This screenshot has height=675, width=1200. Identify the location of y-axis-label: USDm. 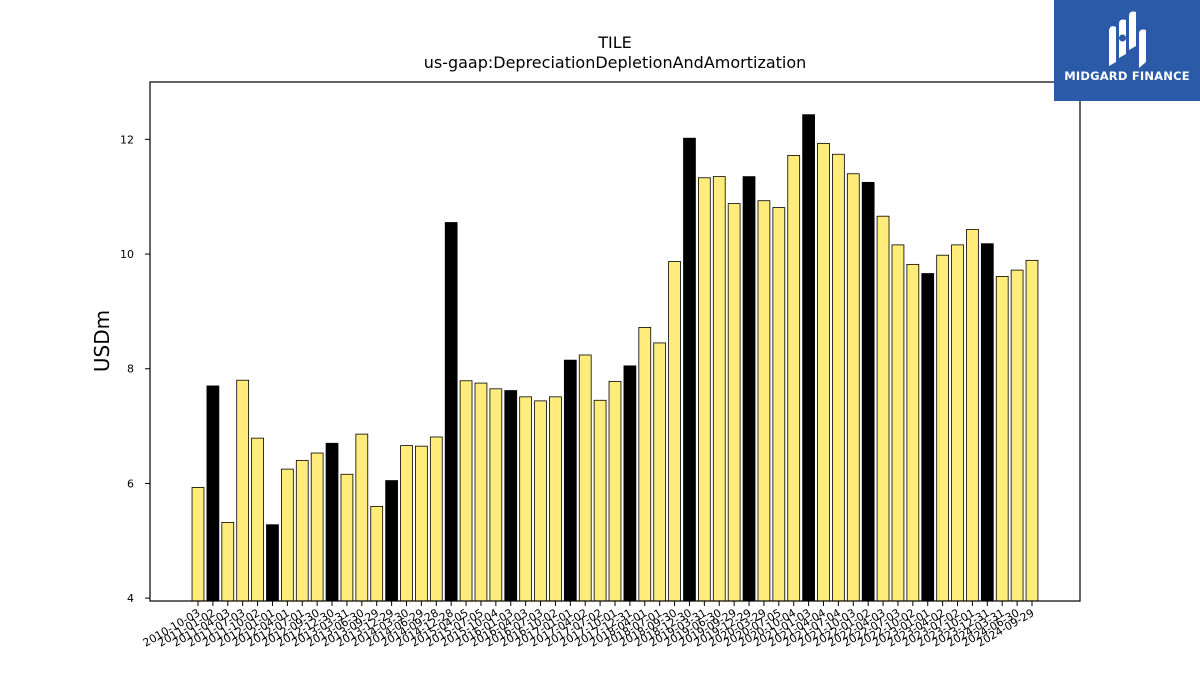
(102, 341).